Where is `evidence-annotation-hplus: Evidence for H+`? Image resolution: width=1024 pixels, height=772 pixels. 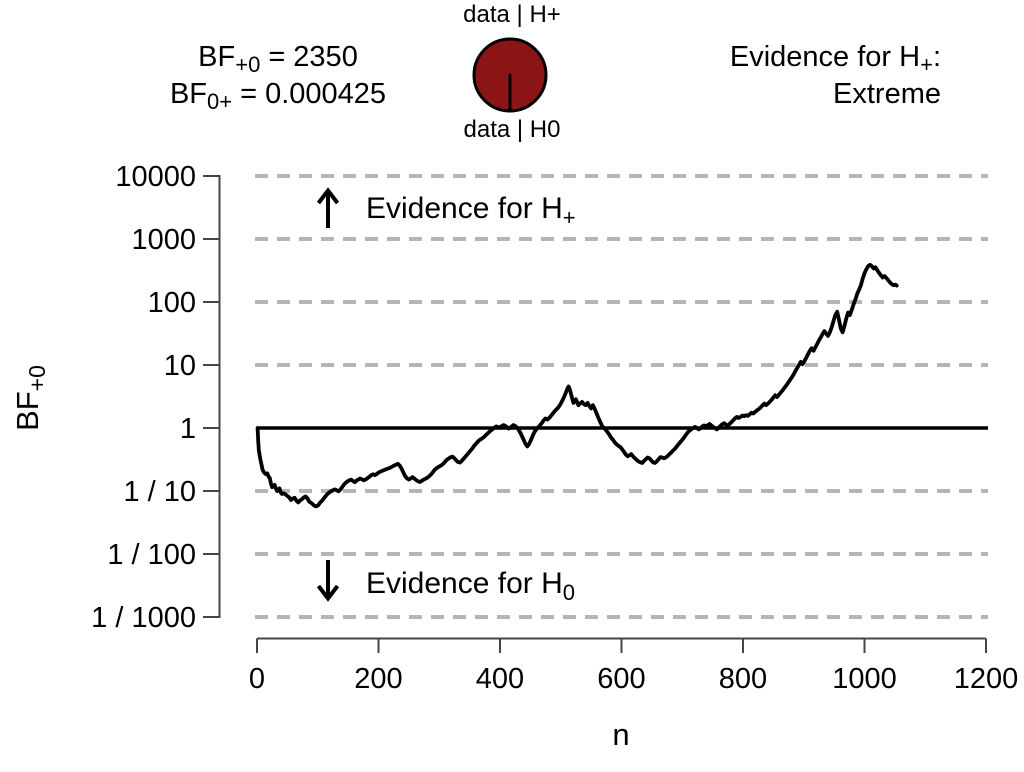 evidence-annotation-hplus: Evidence for H+ is located at coordinates (446, 208).